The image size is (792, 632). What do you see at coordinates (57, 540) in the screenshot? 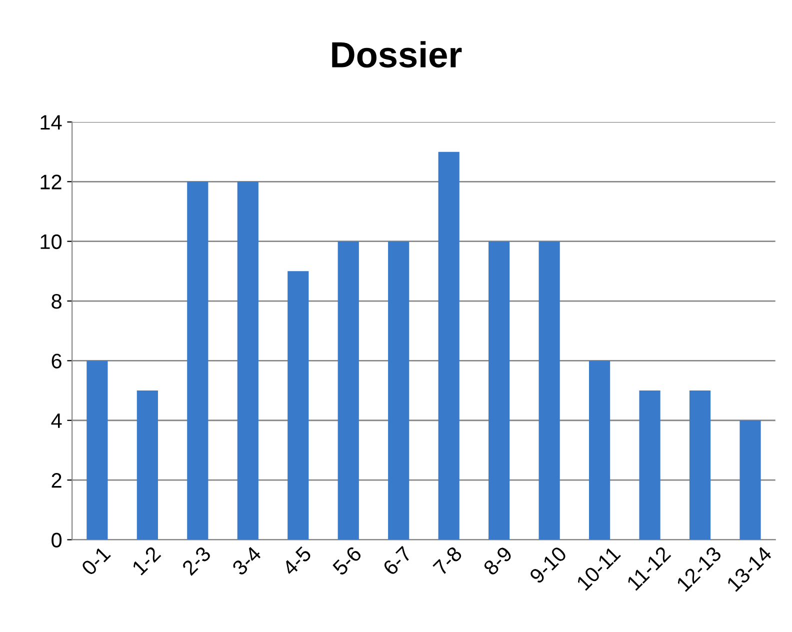
I see `y-tick-label: 0` at bounding box center [57, 540].